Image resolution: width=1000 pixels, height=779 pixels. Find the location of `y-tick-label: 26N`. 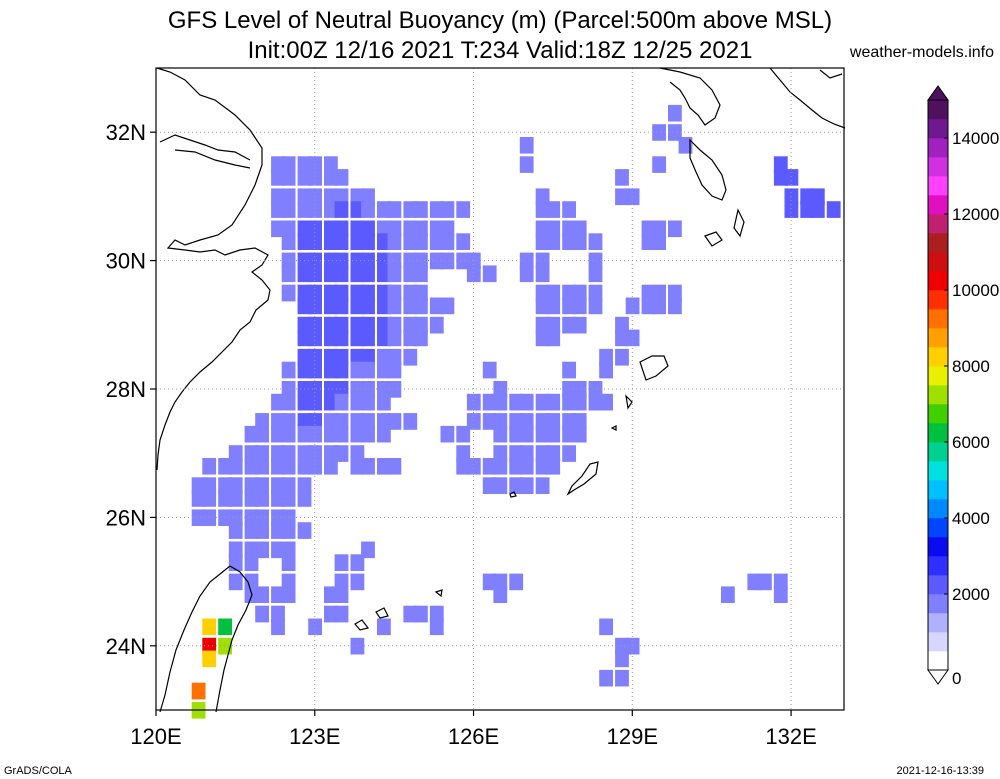

y-tick-label: 26N is located at coordinates (126, 517).